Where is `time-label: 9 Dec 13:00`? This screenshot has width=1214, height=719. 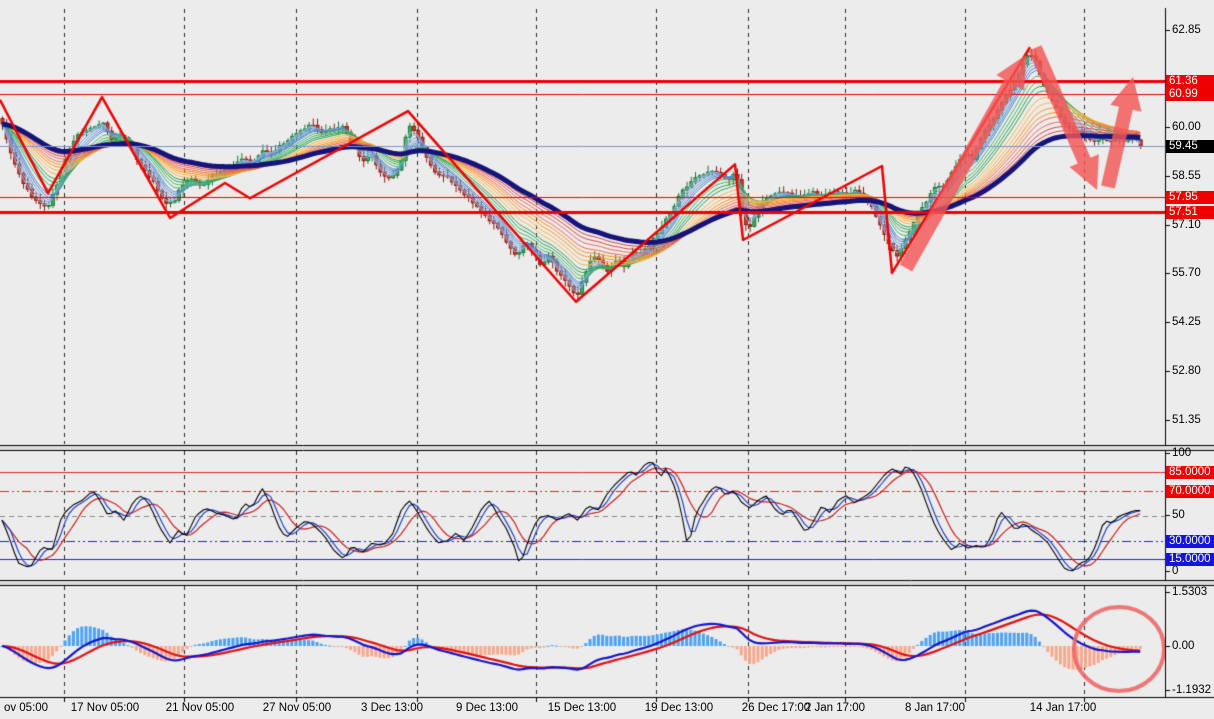 time-label: 9 Dec 13:00 is located at coordinates (487, 708).